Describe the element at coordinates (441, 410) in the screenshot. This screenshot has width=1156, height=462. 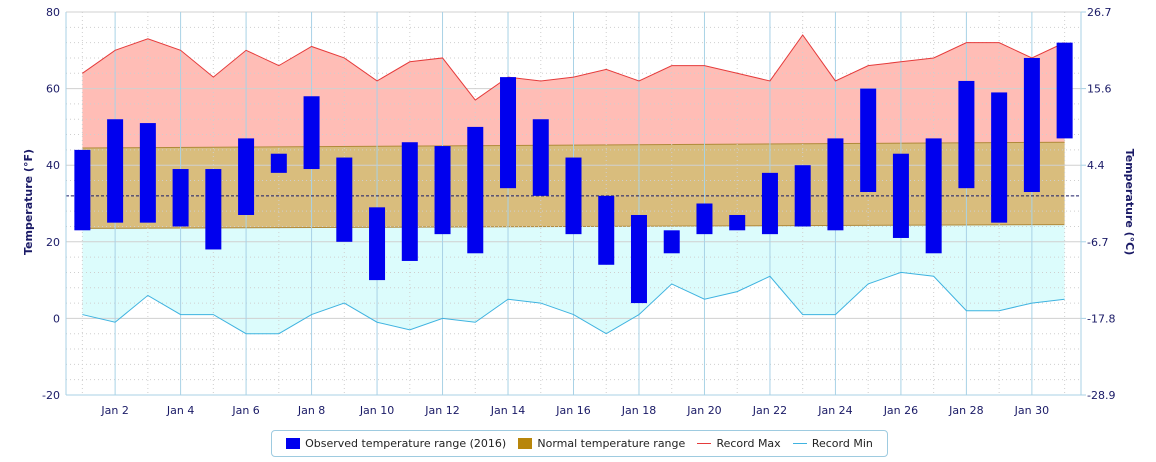
I see `x-tick-label: Jan 12` at that location.